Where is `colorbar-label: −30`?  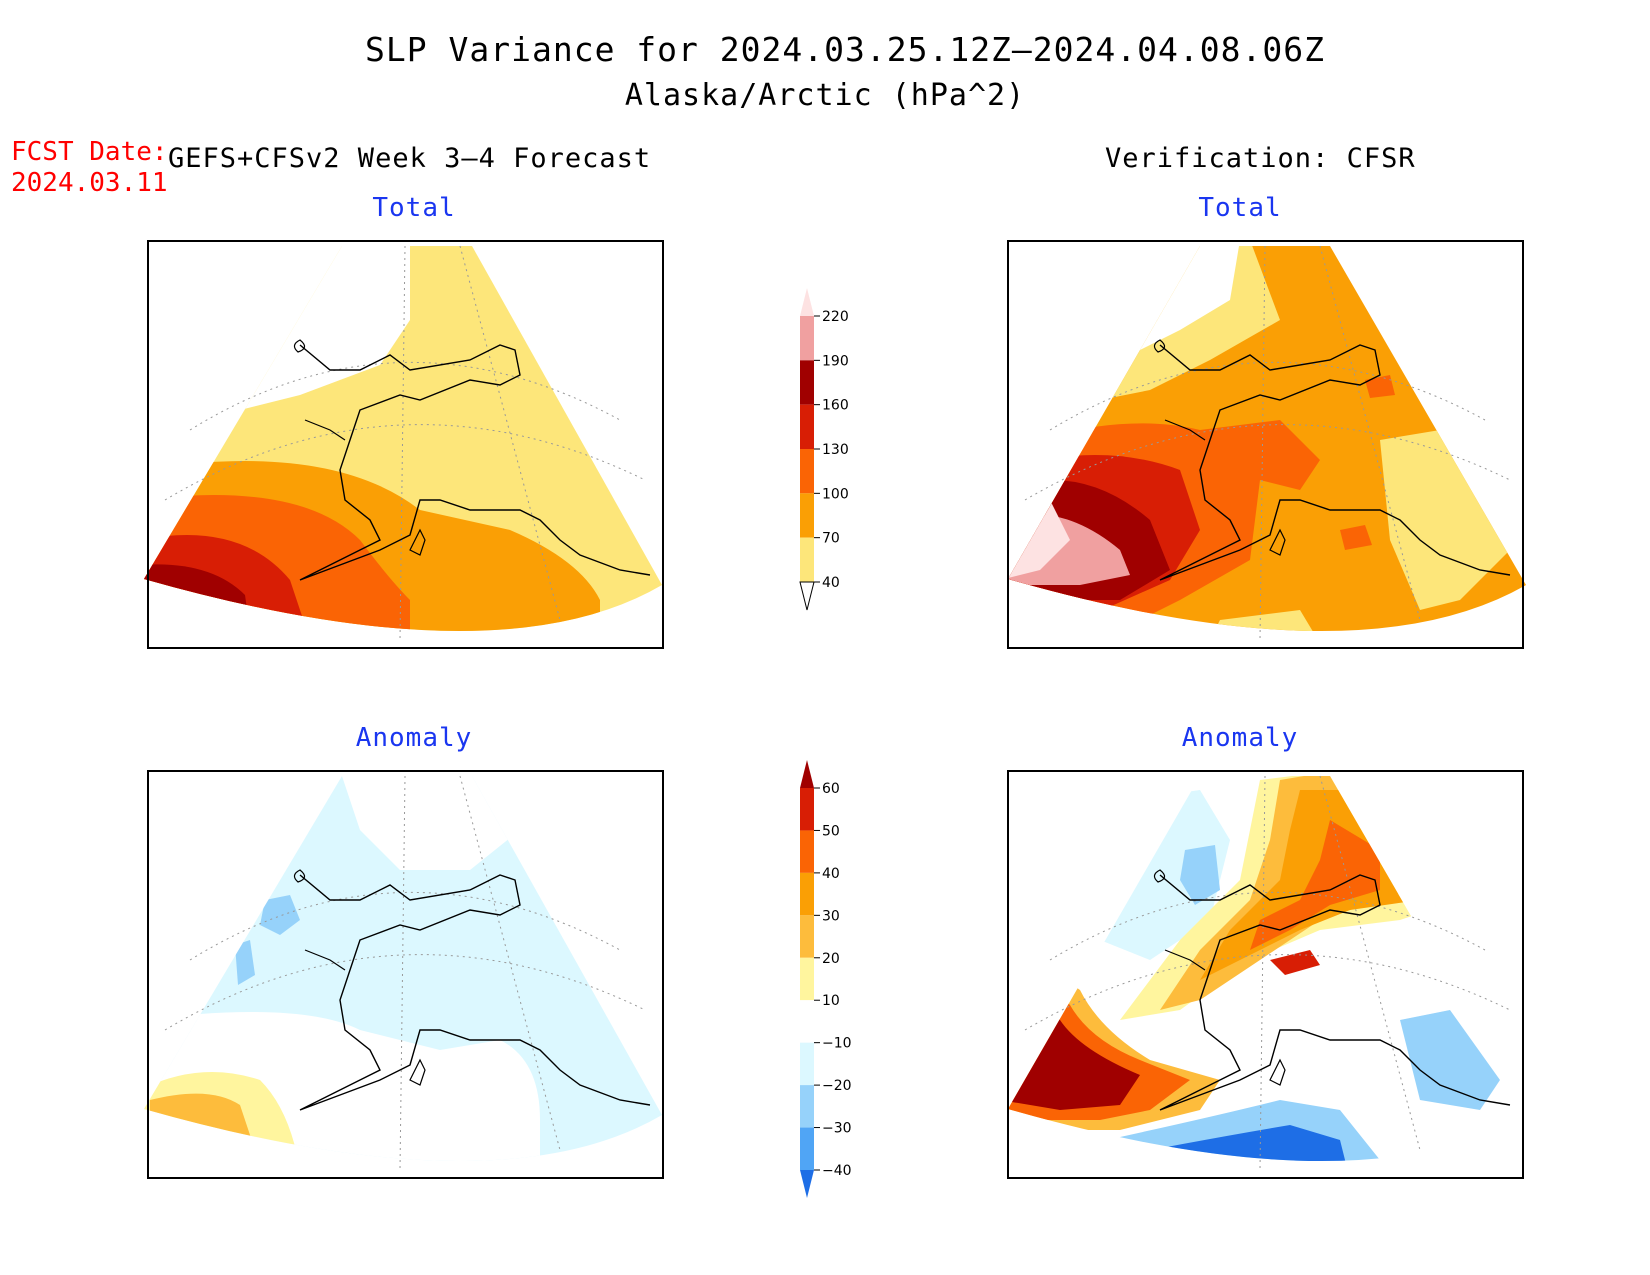
colorbar-label: −30 is located at coordinates (837, 1129).